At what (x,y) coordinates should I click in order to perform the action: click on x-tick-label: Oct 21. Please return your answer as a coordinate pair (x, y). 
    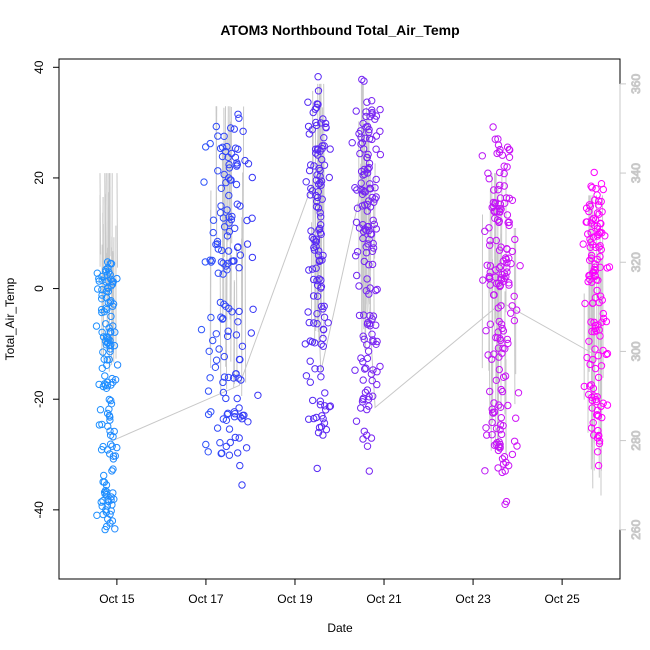
    Looking at the image, I should click on (384, 599).